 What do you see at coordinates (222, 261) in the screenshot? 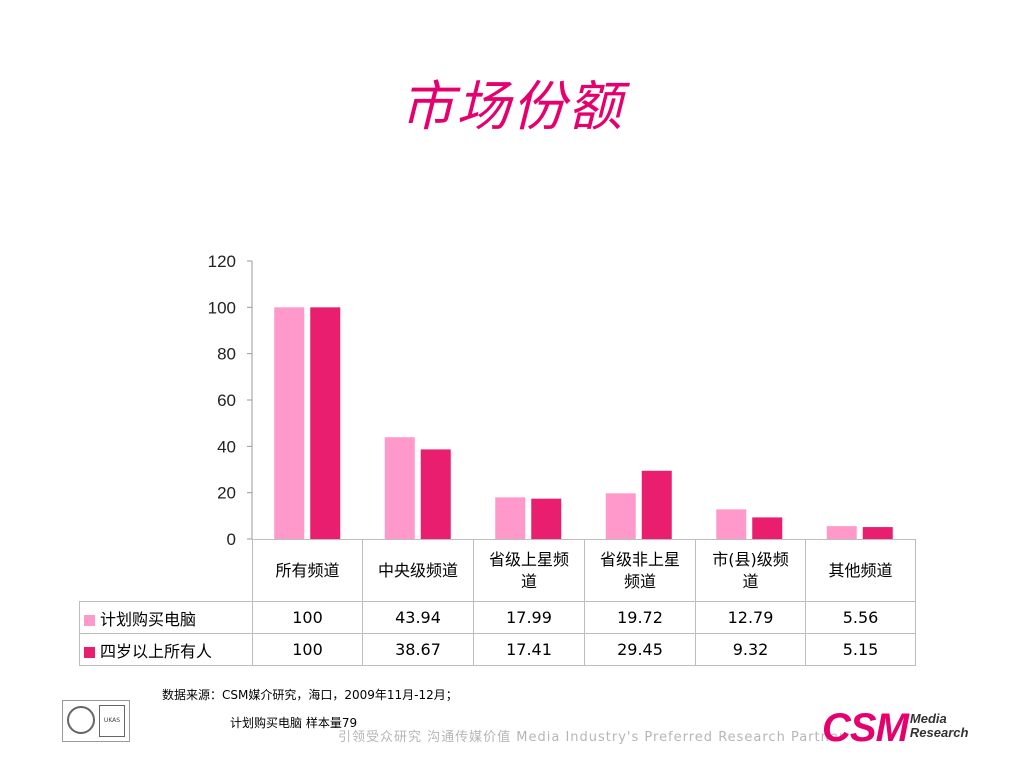
I see `y-tick-label: 120` at bounding box center [222, 261].